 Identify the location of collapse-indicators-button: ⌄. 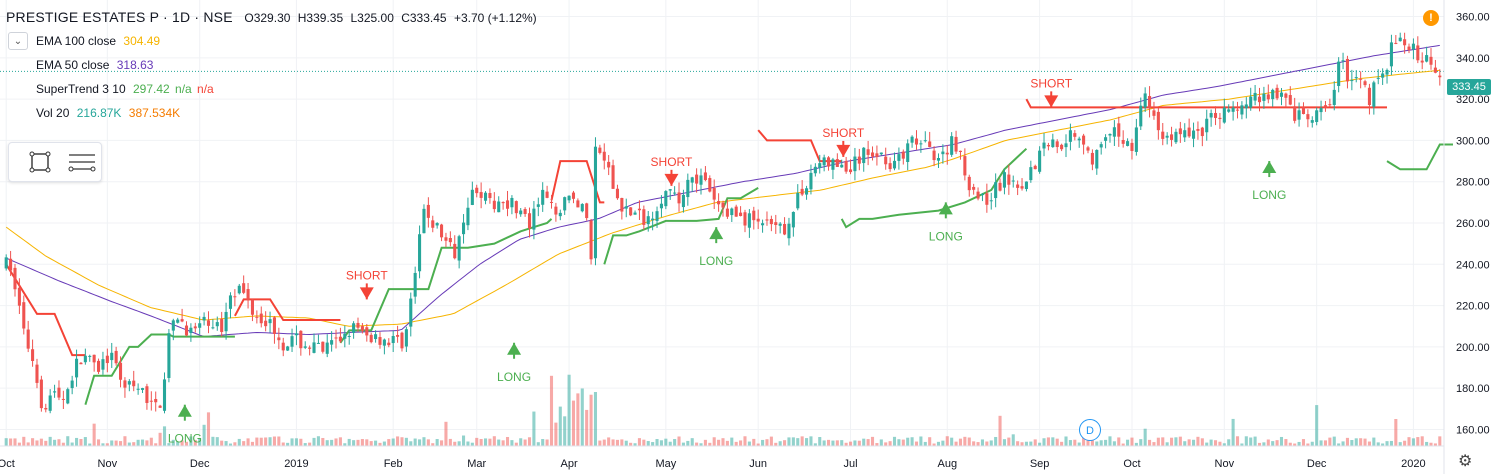
(18, 41).